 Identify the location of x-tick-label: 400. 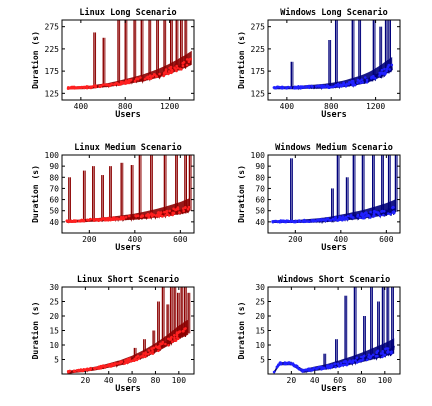
(287, 106).